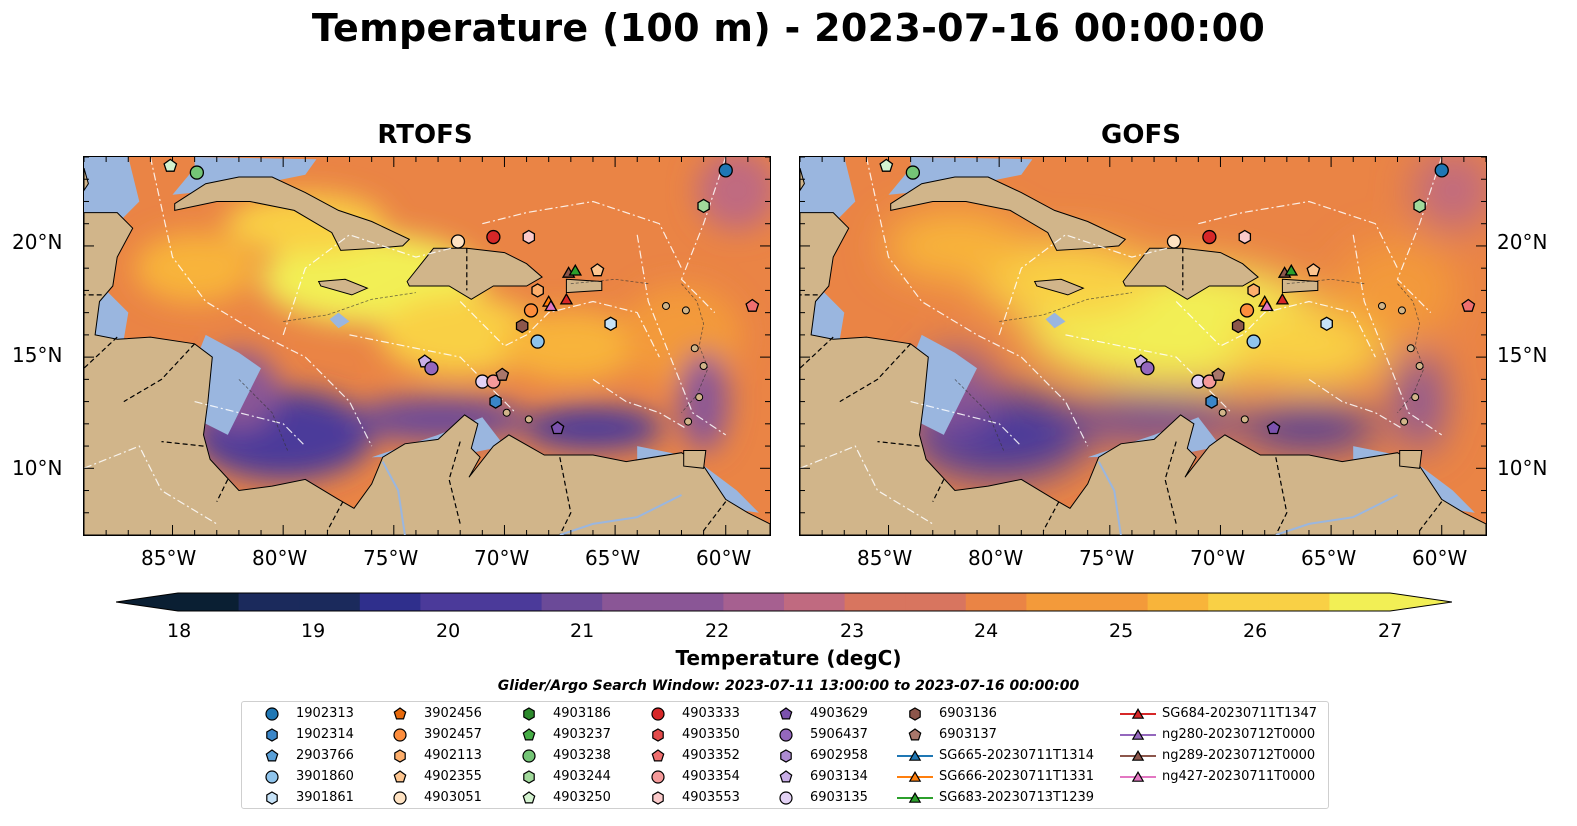  I want to click on legend-label: 4903250, so click(582, 797).